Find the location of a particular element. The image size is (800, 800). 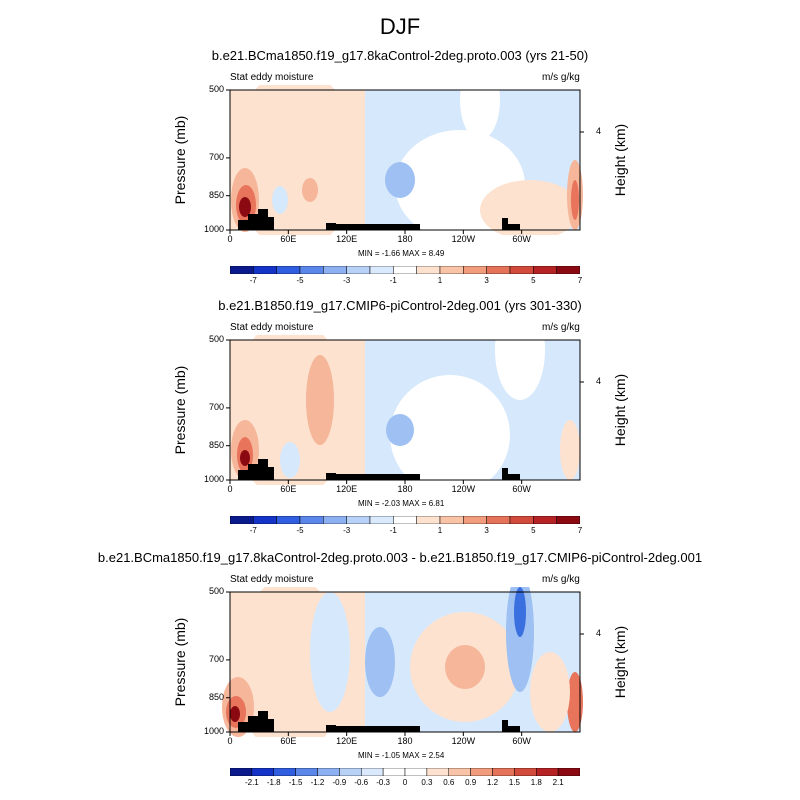

colorbar-label: 5 is located at coordinates (533, 530).